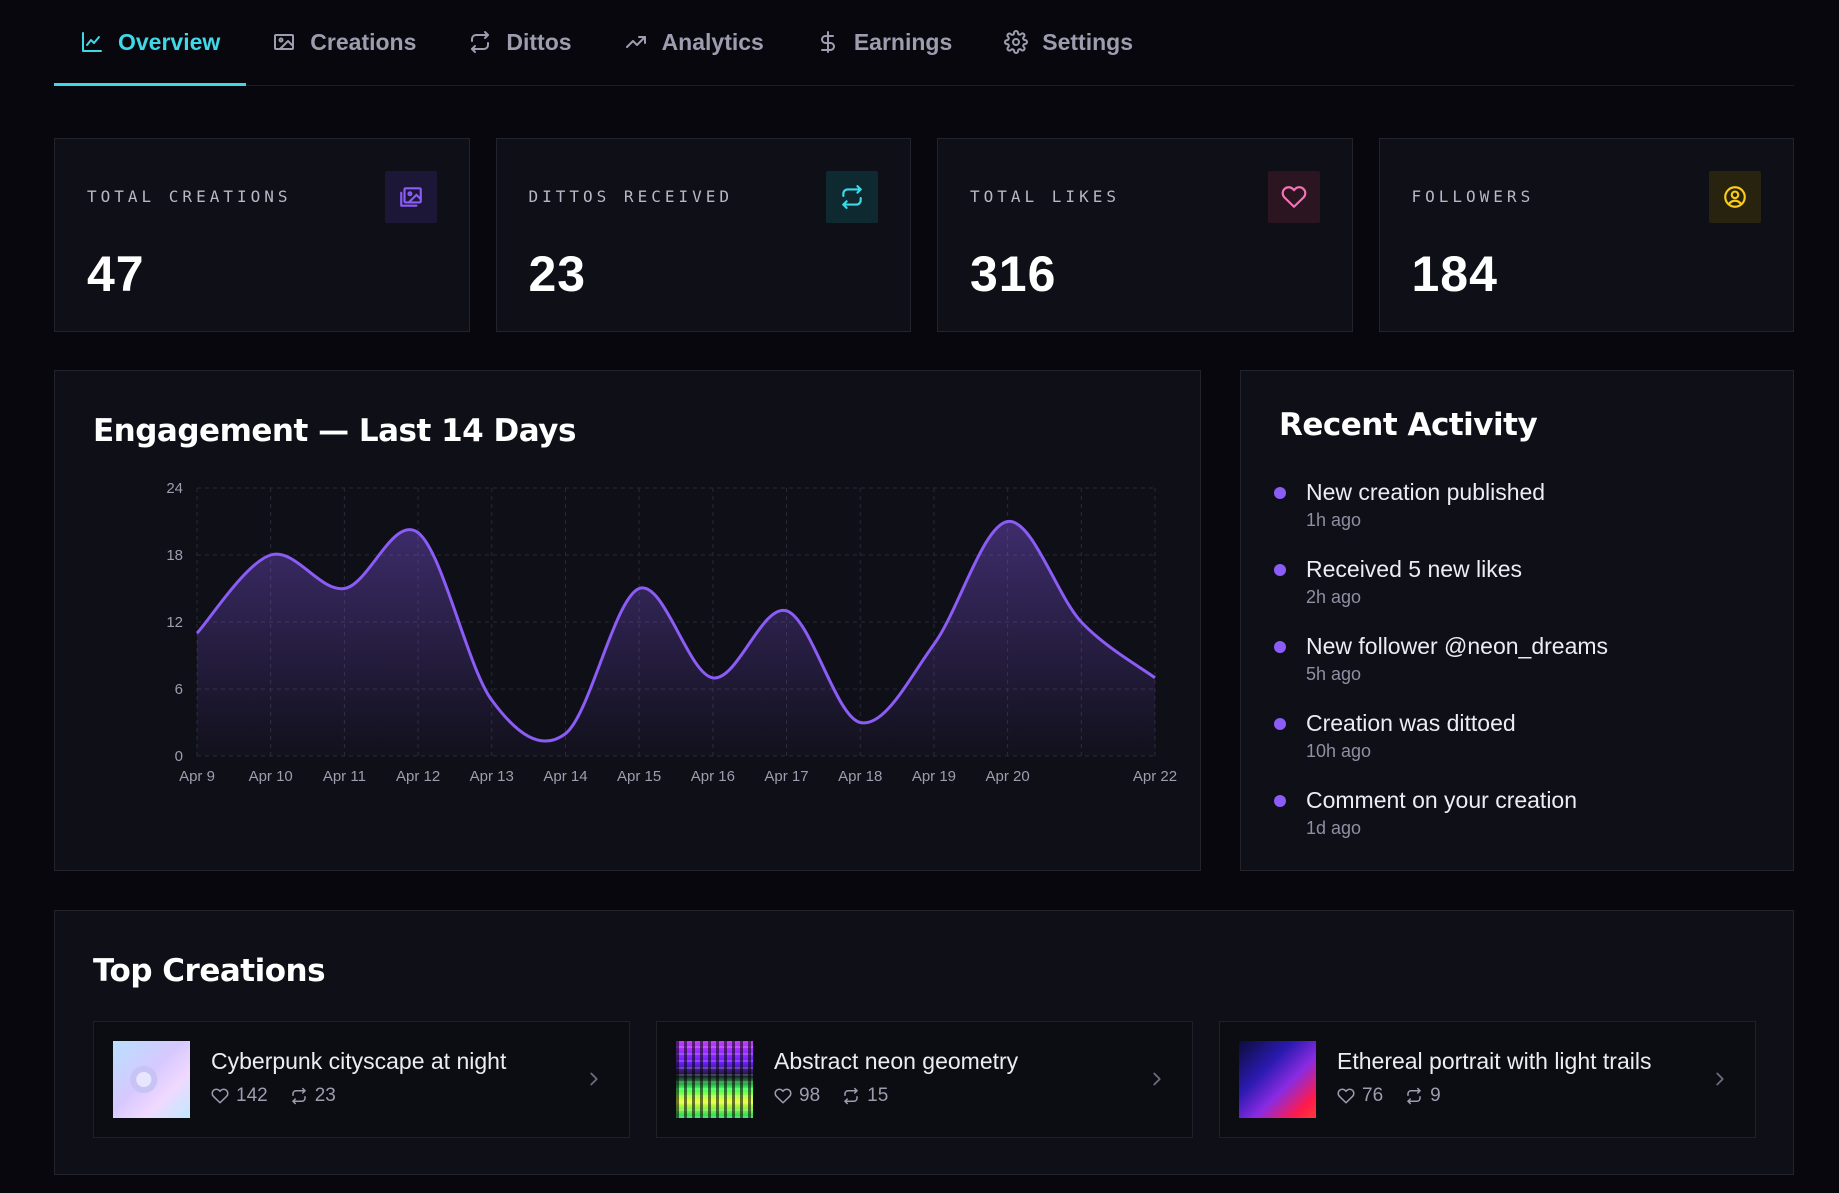 The image size is (1839, 1193). I want to click on creation-stats: 76 9, so click(1389, 1096).